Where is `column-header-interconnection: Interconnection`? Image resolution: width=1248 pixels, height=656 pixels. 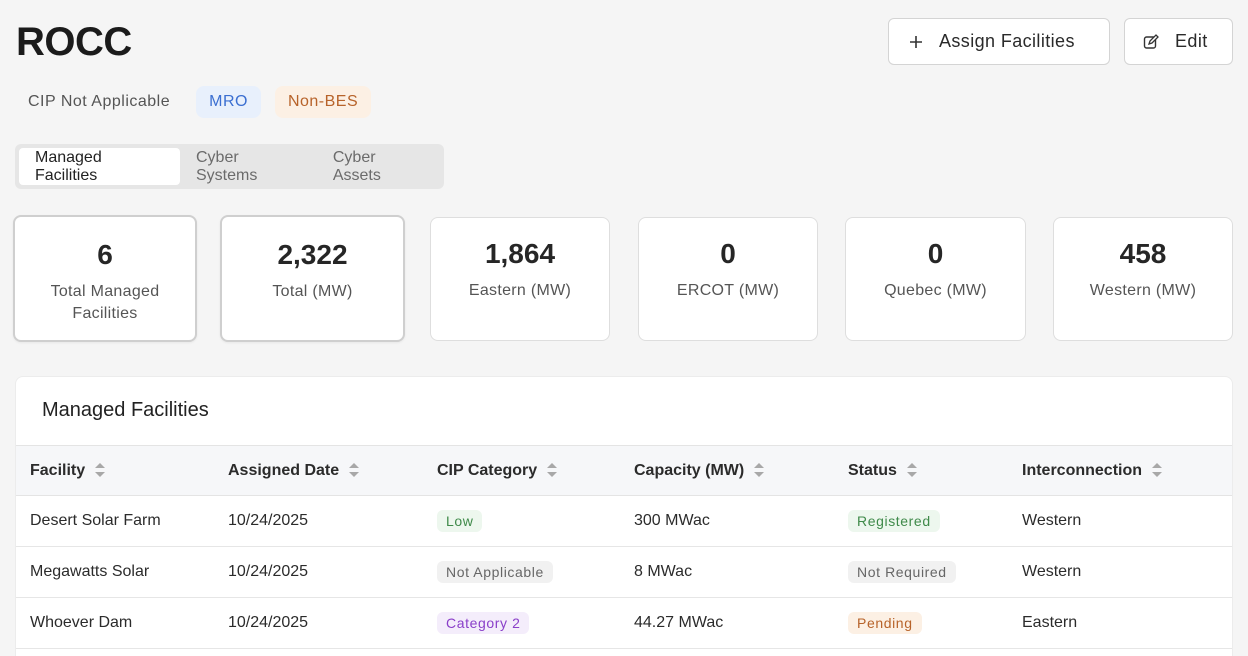
column-header-interconnection: Interconnection is located at coordinates (1120, 471).